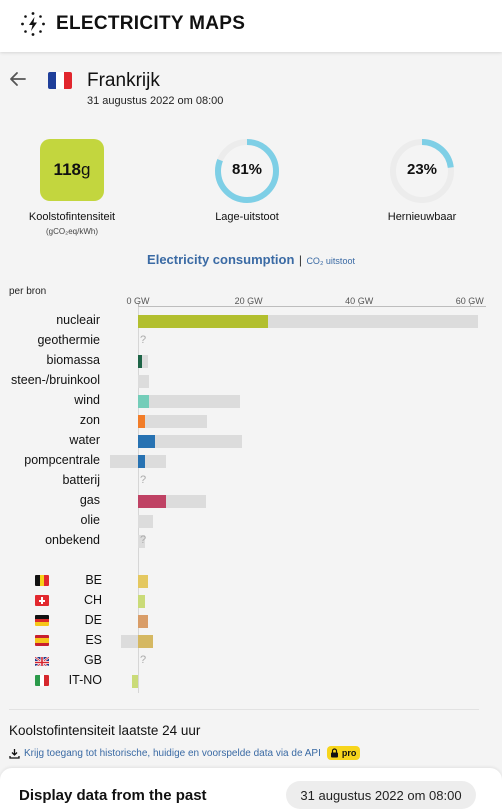 This screenshot has width=502, height=810. I want to click on exchange-es-bar, so click(146, 641).